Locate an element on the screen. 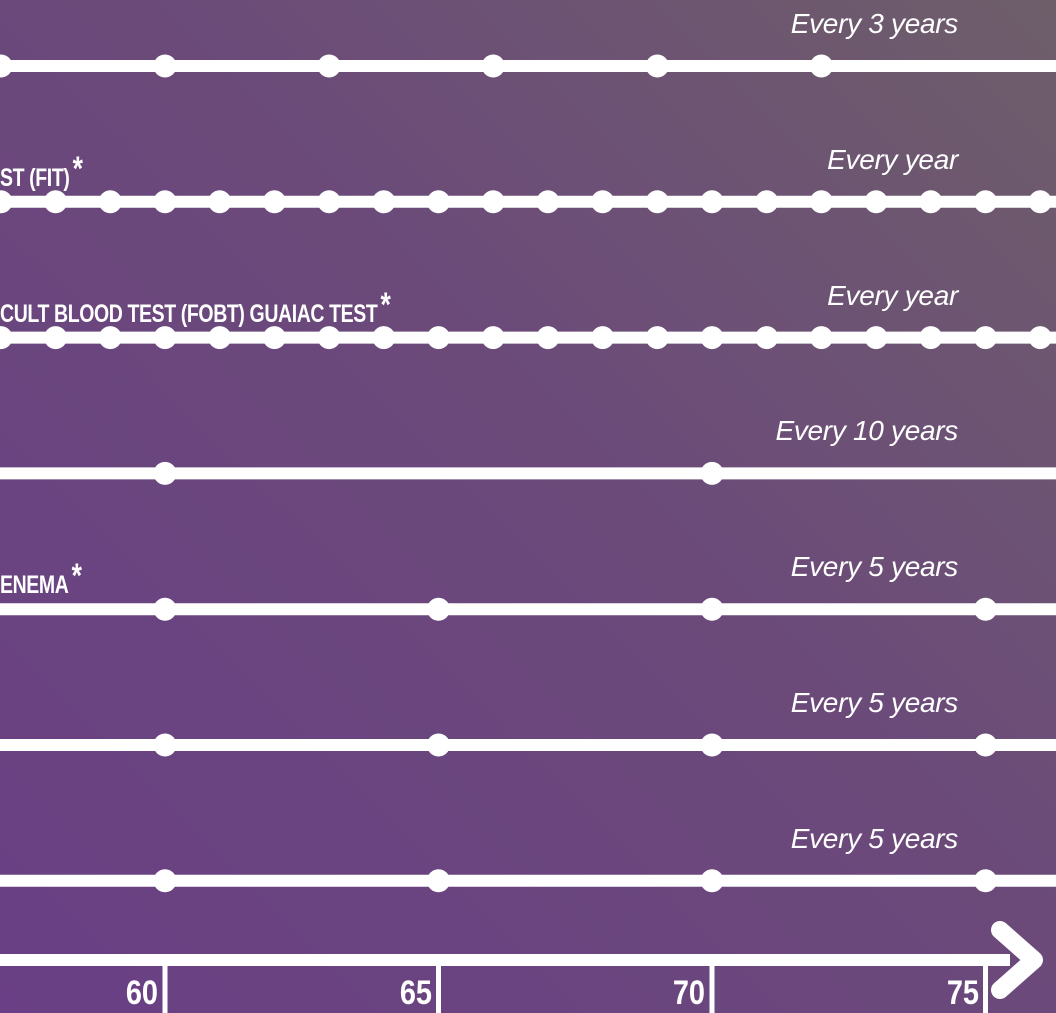 This screenshot has height=1013, width=1056. age-axis-label: 70 is located at coordinates (688, 993).